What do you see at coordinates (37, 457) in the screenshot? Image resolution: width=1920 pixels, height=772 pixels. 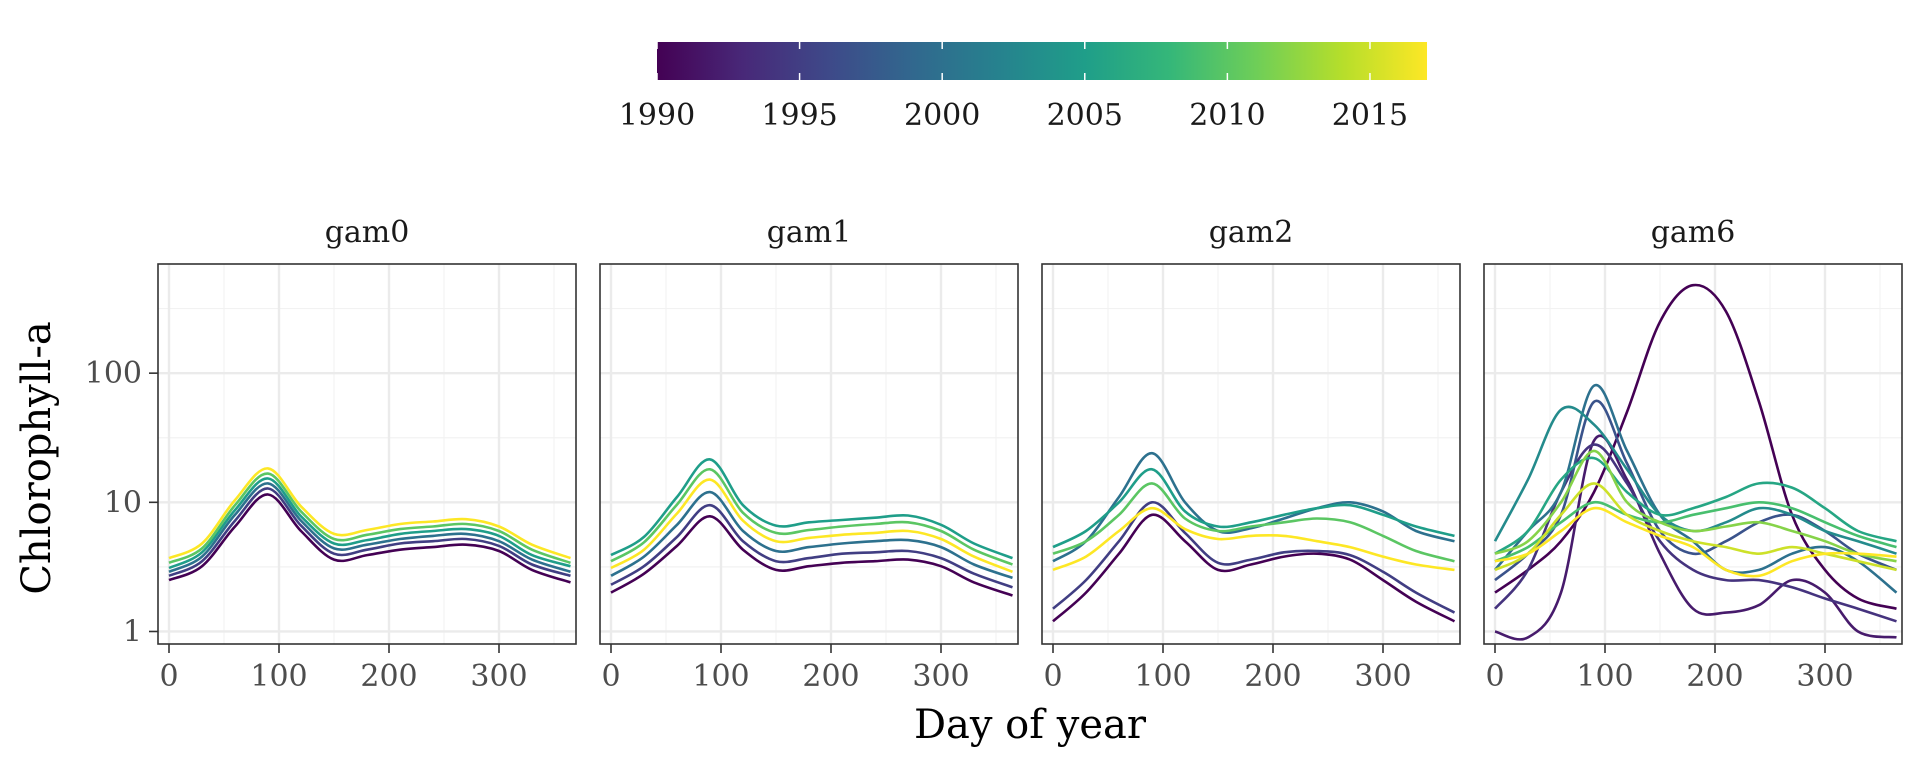 I see `y-axis-title: Chlorophyll-a` at bounding box center [37, 457].